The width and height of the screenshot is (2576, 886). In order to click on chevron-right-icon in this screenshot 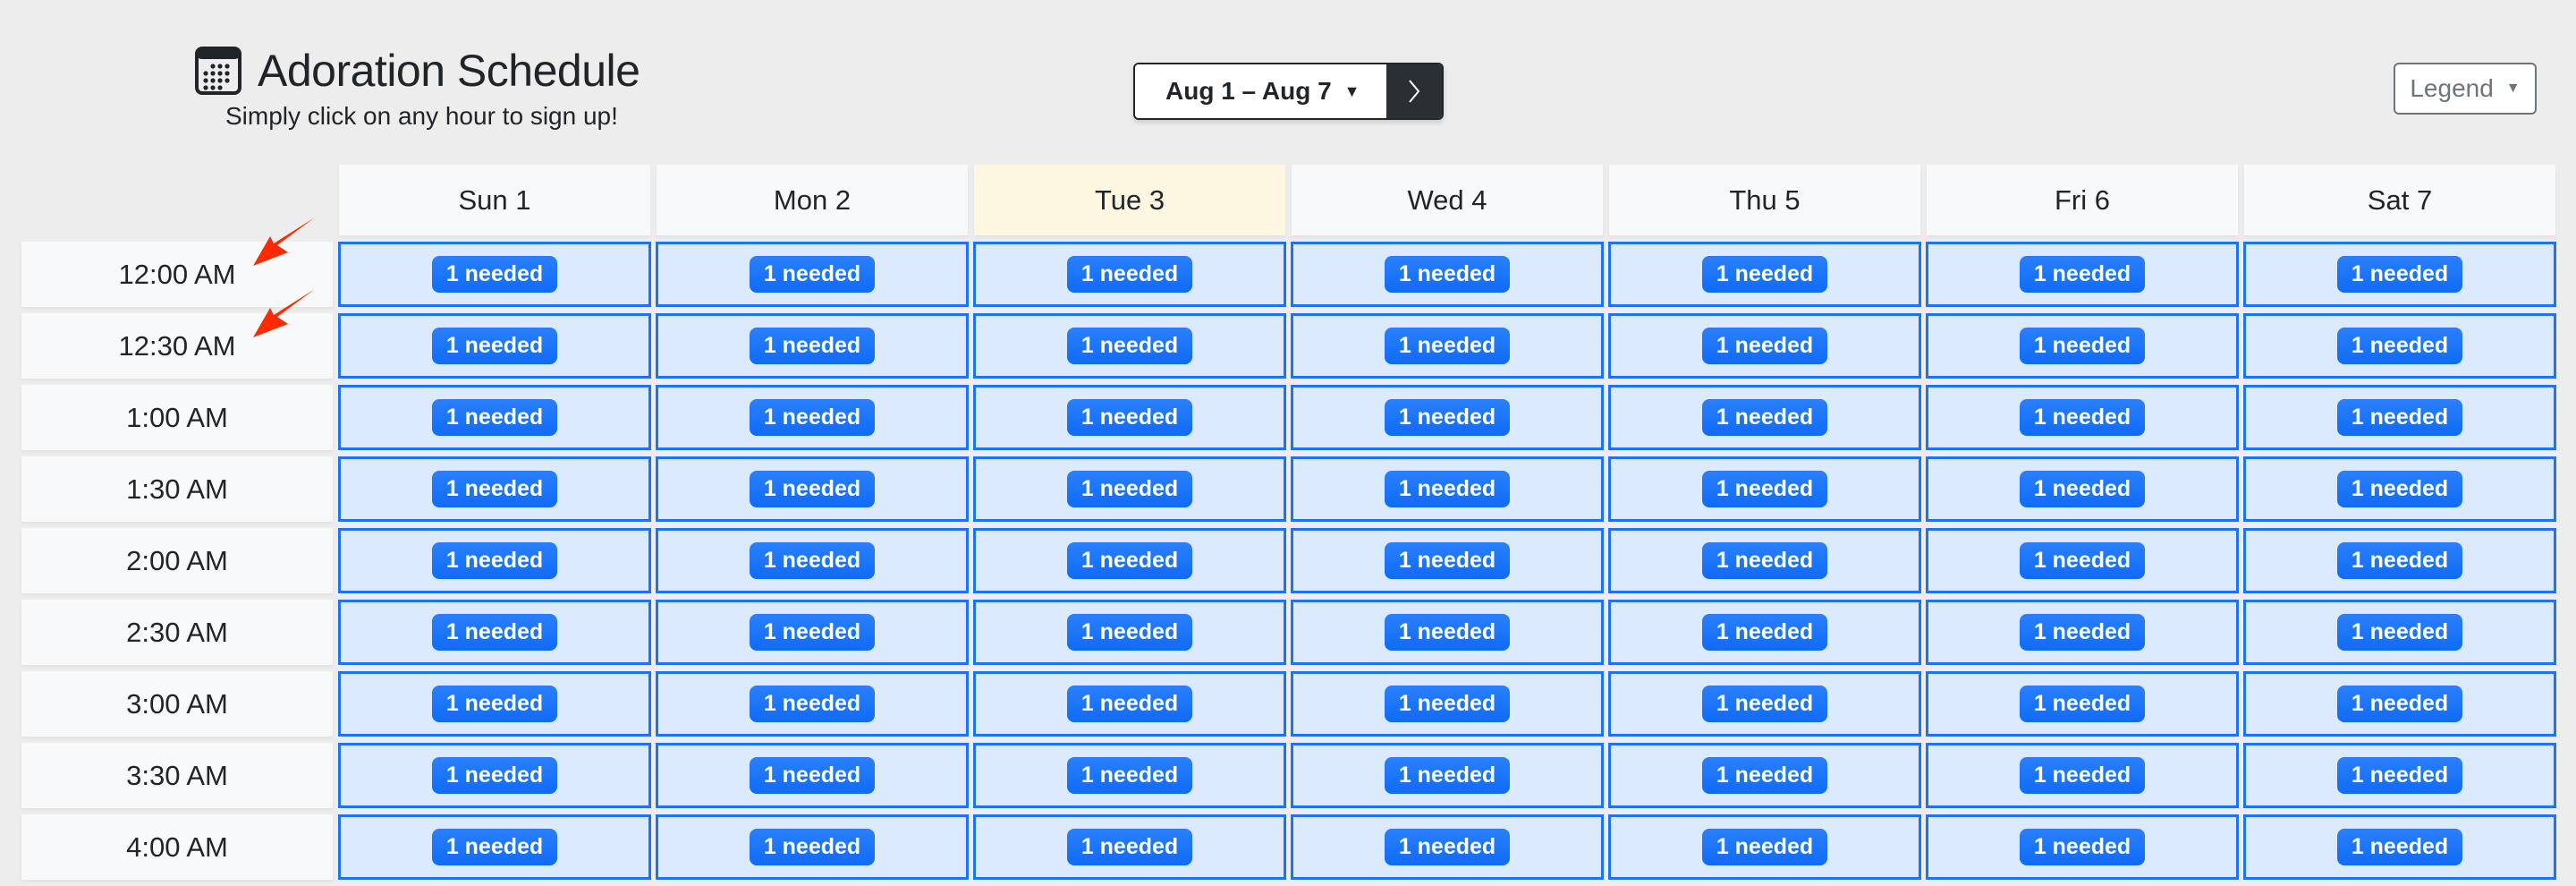, I will do `click(1414, 91)`.